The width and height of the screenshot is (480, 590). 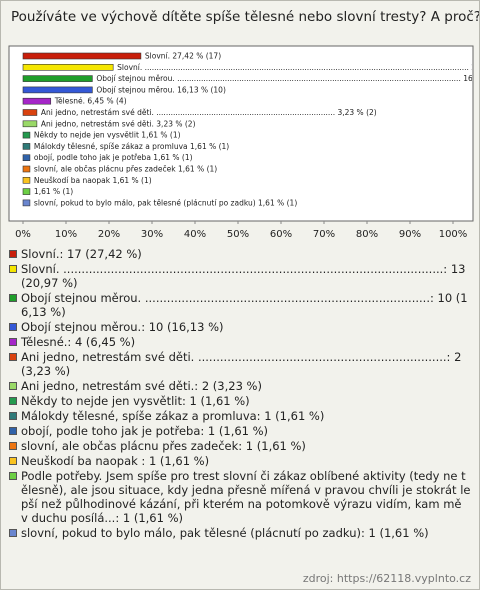 What do you see at coordinates (23, 234) in the screenshot?
I see `x-tick-label: 0%` at bounding box center [23, 234].